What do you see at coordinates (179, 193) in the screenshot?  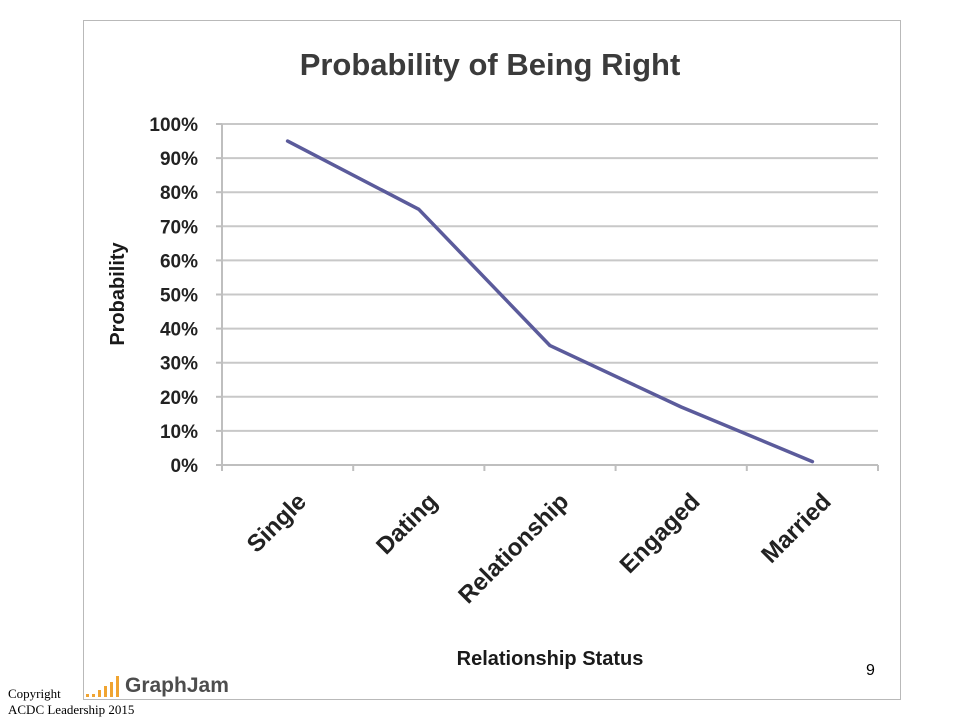 I see `y-tick-label: 80%` at bounding box center [179, 193].